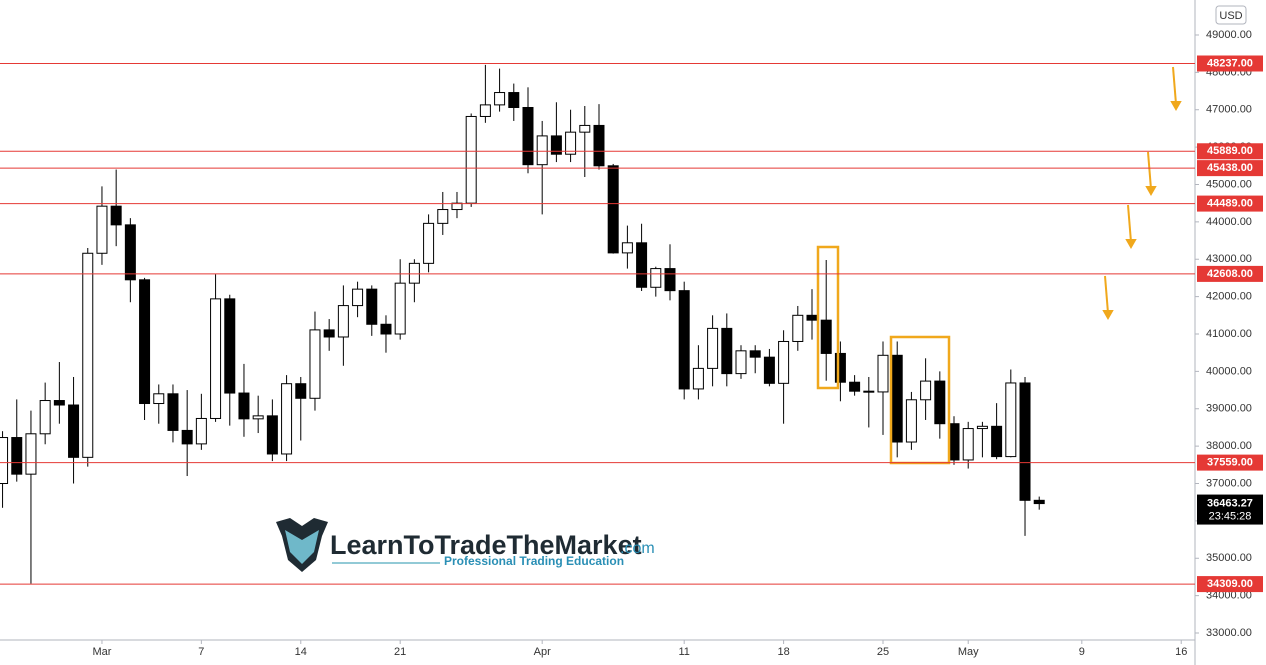 The height and width of the screenshot is (665, 1266). I want to click on x-tick-label: 11, so click(683, 652).